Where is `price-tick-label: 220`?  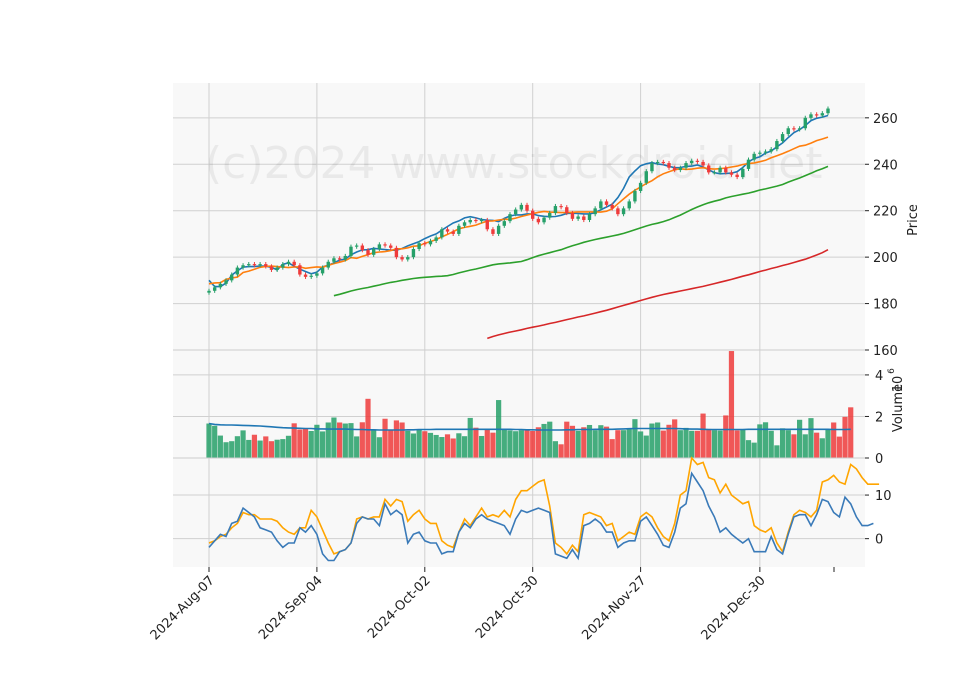
price-tick-label: 220 is located at coordinates (885, 212).